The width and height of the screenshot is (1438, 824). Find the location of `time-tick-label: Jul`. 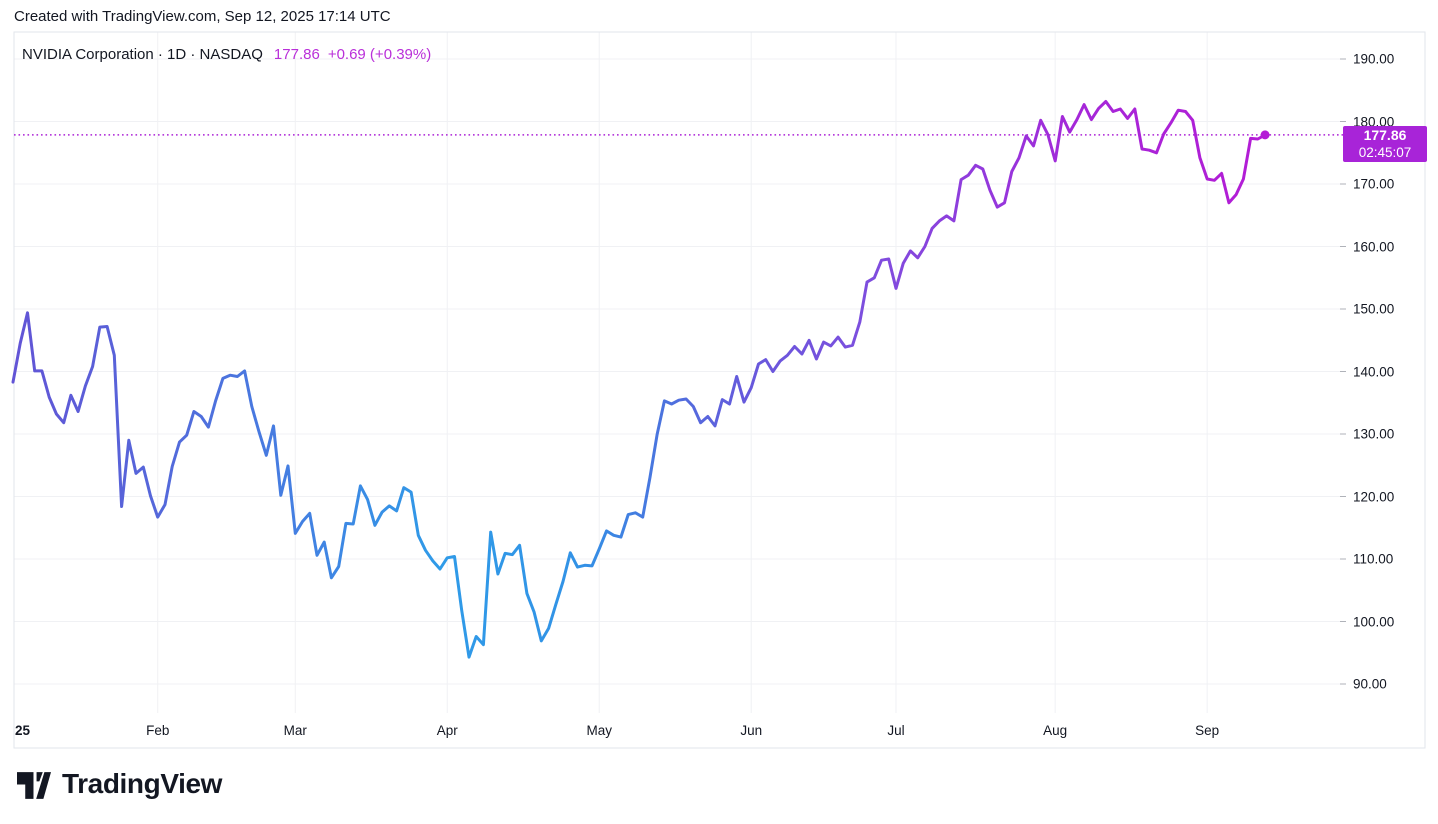

time-tick-label: Jul is located at coordinates (896, 730).